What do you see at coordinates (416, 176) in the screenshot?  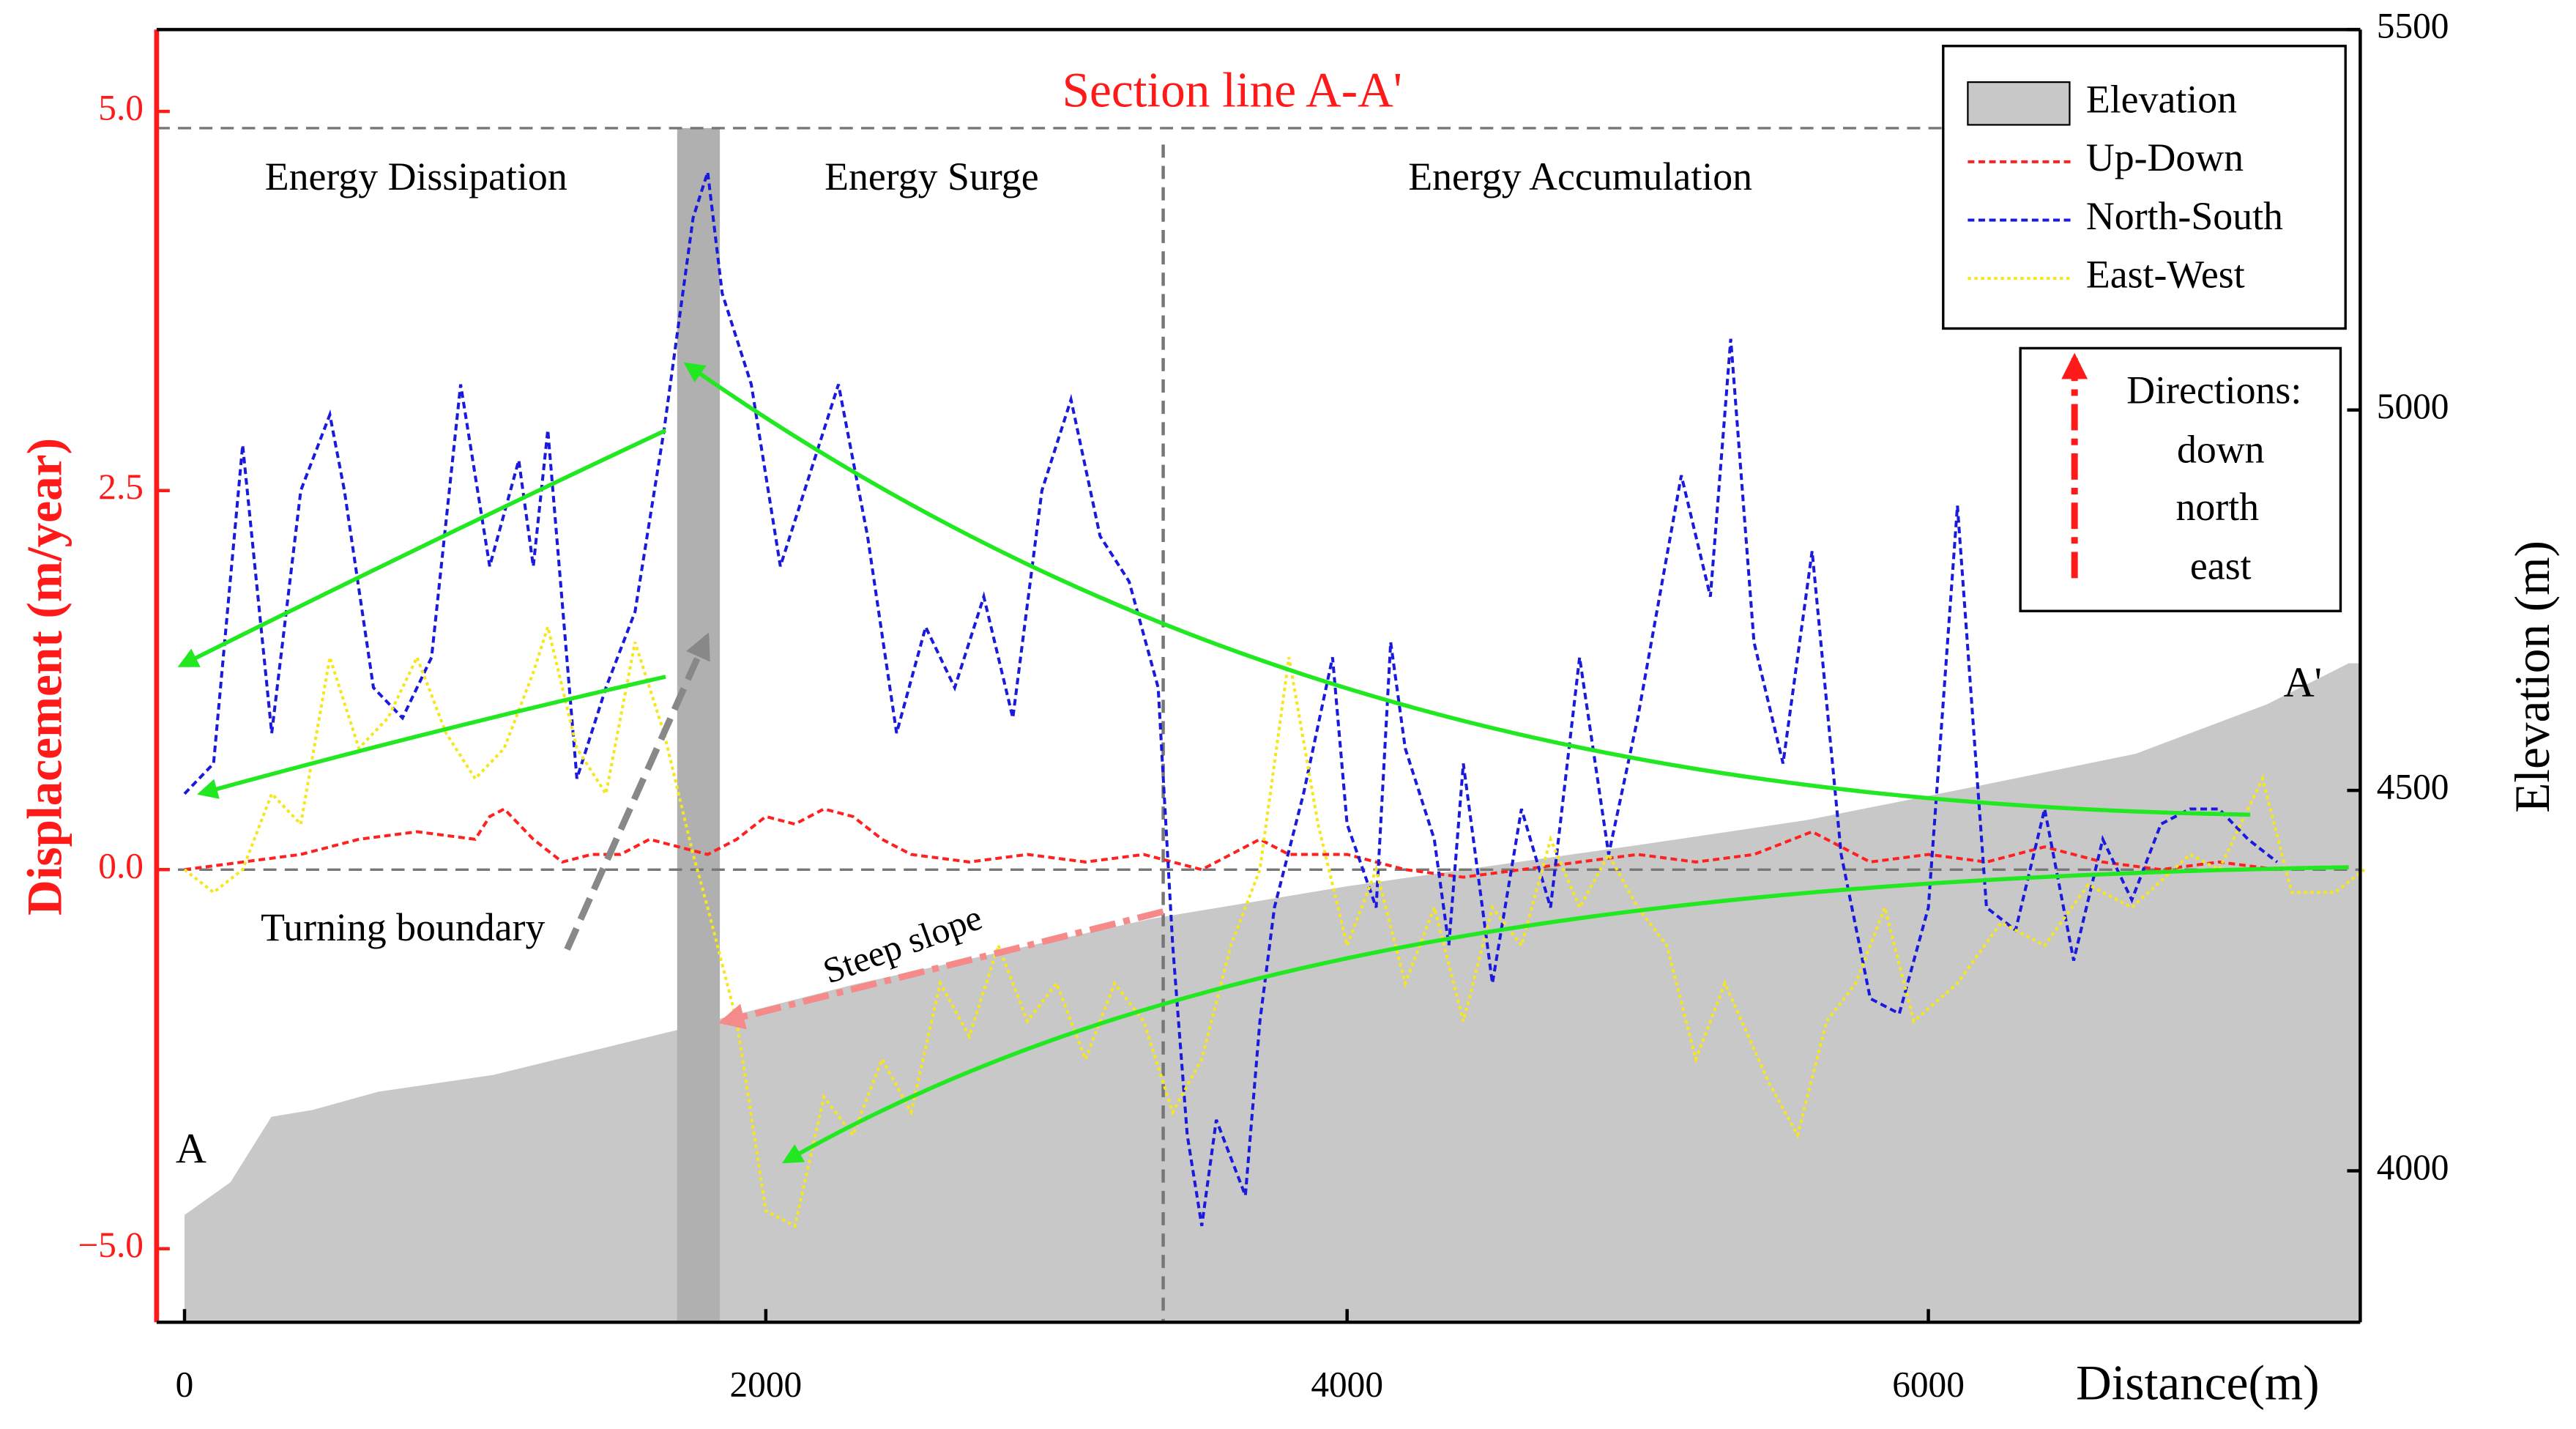 I see `annotation: Energy Dissipation` at bounding box center [416, 176].